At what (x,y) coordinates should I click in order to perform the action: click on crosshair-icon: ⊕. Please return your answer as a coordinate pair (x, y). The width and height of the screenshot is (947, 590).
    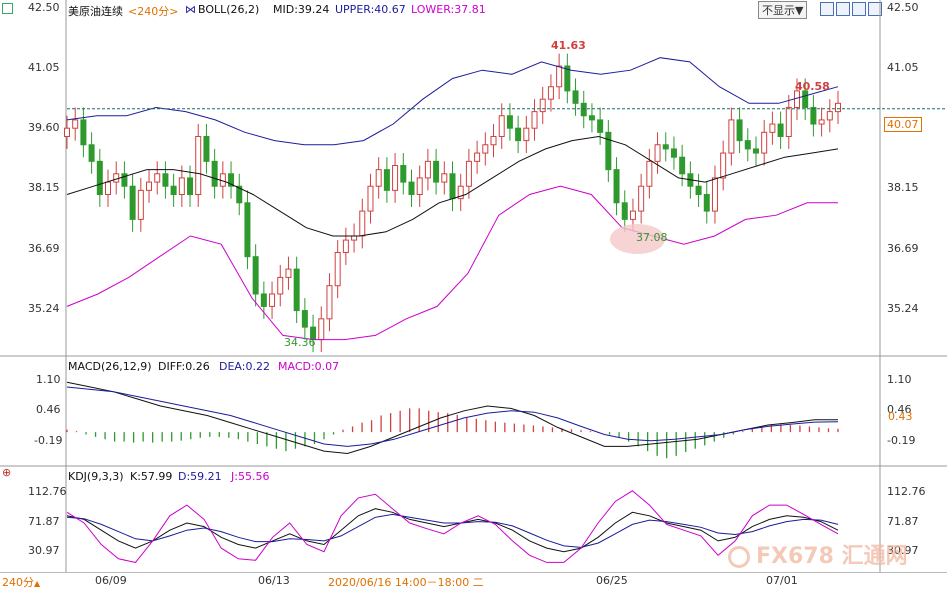
    Looking at the image, I should click on (7, 472).